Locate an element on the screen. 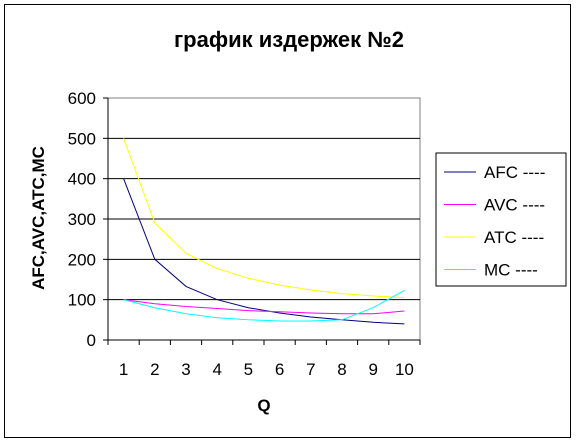  y-tick-label: 300 is located at coordinates (82, 219).